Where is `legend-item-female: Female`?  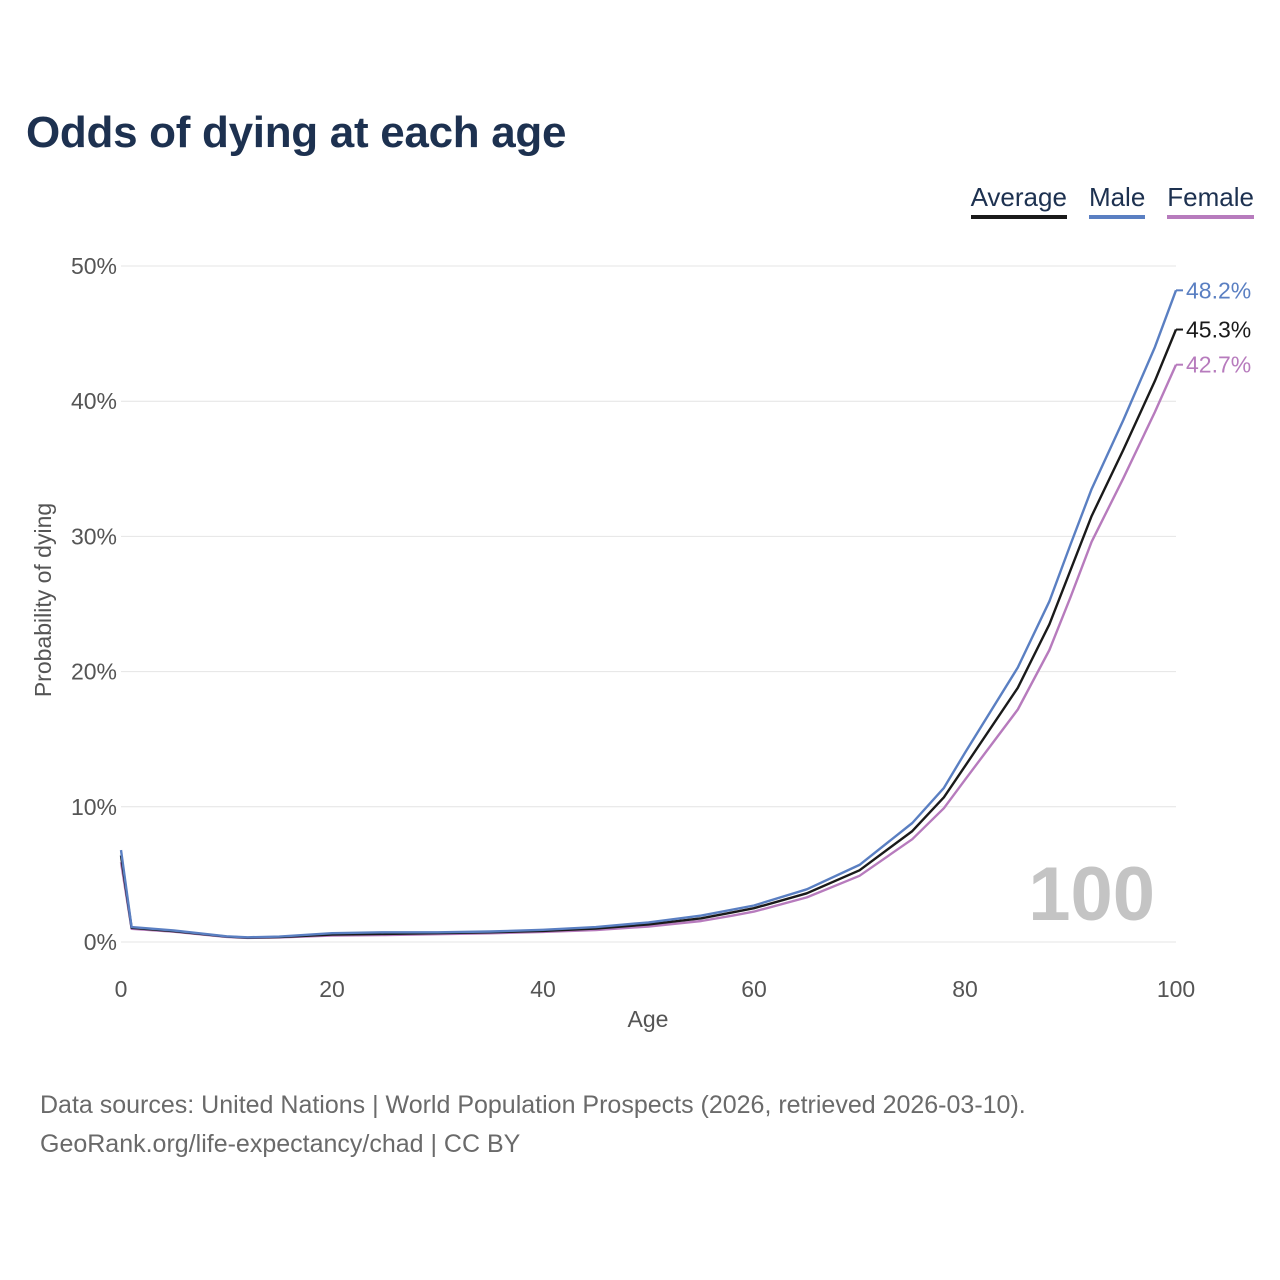
legend-item-female: Female is located at coordinates (1210, 200).